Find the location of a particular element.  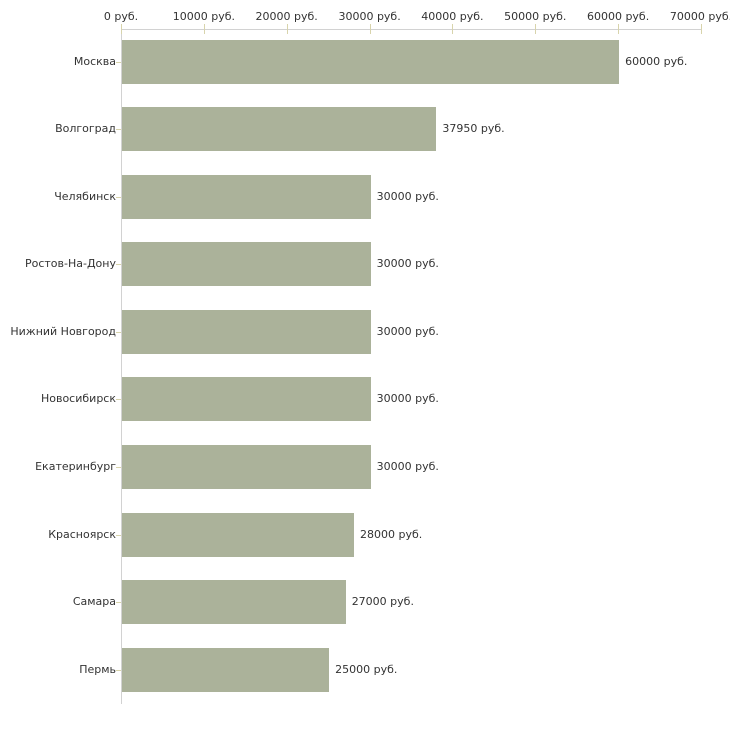

value-label: 60000 руб. is located at coordinates (656, 61).